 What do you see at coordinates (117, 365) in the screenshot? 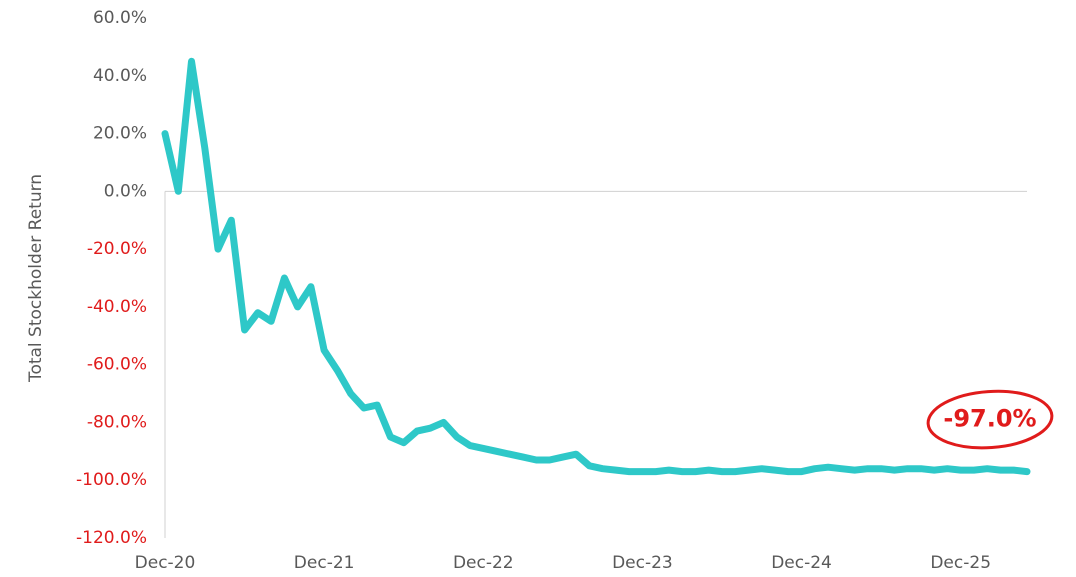
I see `y-tick-label: -60.0%` at bounding box center [117, 365].